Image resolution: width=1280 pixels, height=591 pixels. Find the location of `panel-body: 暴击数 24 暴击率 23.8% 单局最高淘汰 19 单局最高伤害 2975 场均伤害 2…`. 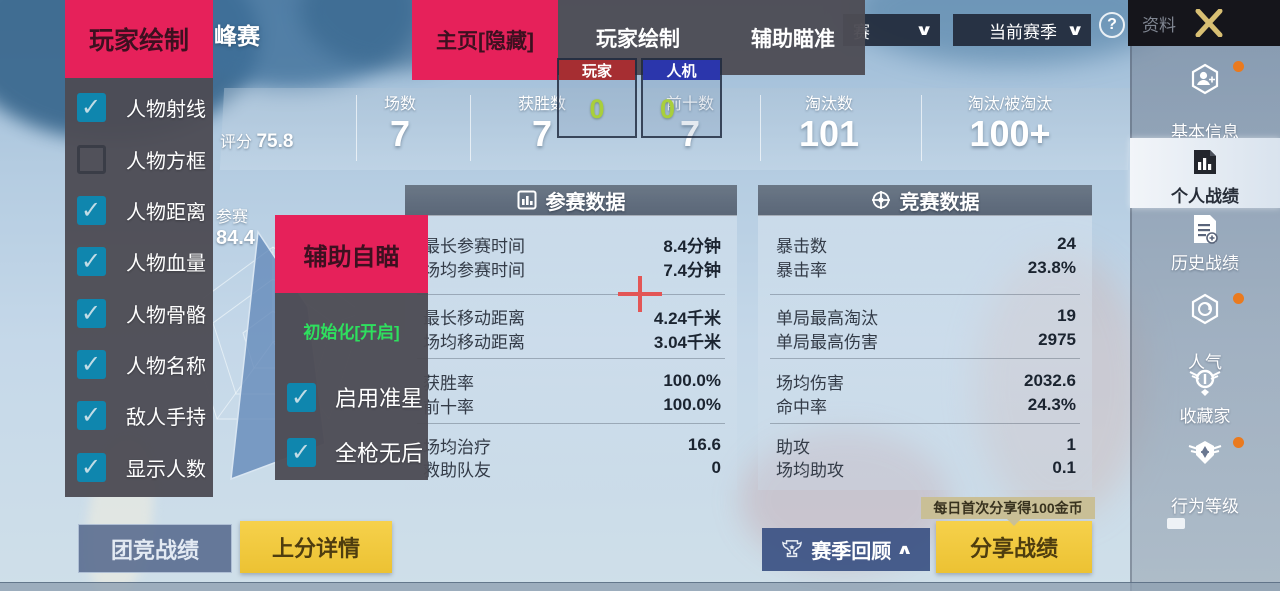

panel-body: 暴击数 24 暴击率 23.8% 单局最高淘汰 19 单局最高伤害 2975 场均伤害 2… is located at coordinates (925, 353).